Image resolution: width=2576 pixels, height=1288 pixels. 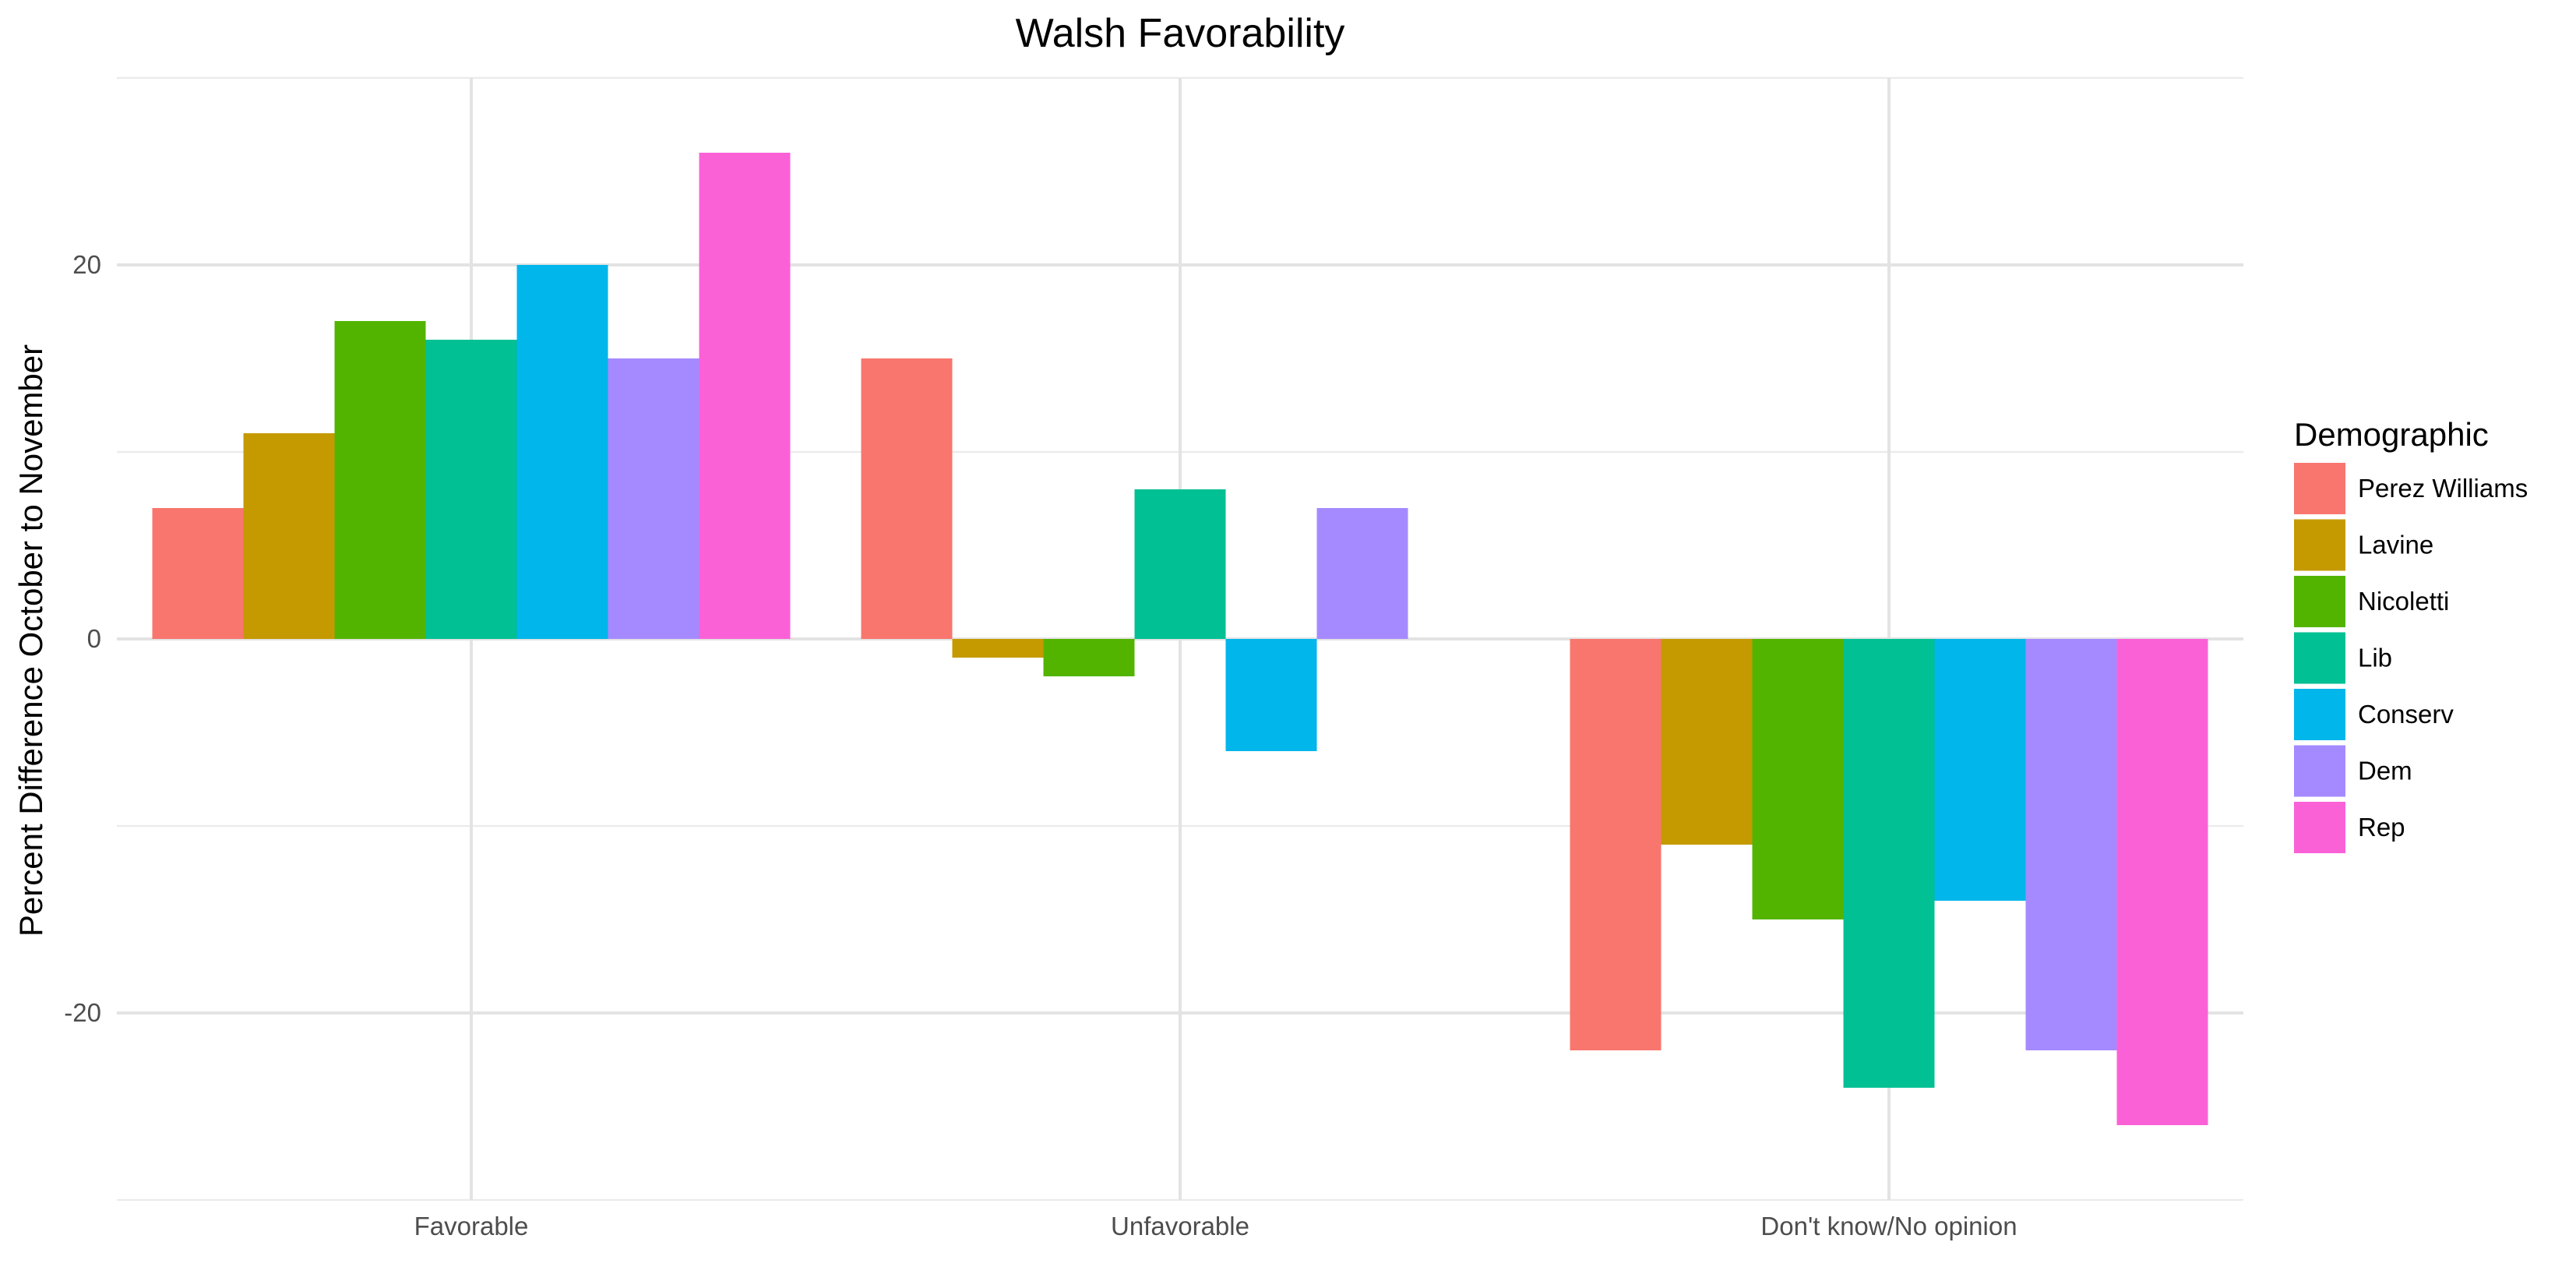 I want to click on x-tick-label: Favorable, so click(x=471, y=1226).